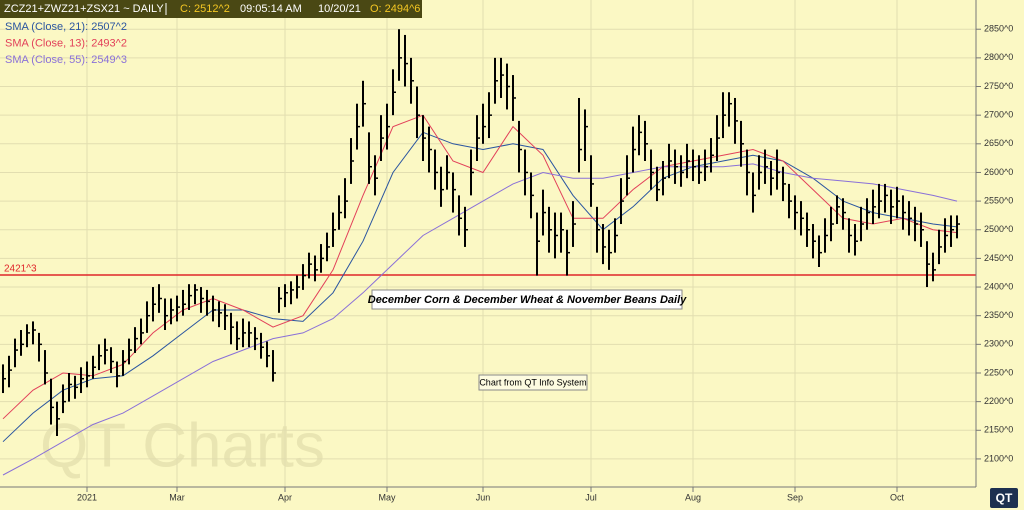 This screenshot has width=1024, height=510. Describe the element at coordinates (591, 497) in the screenshot. I see `x-tick-label: Jul` at that location.